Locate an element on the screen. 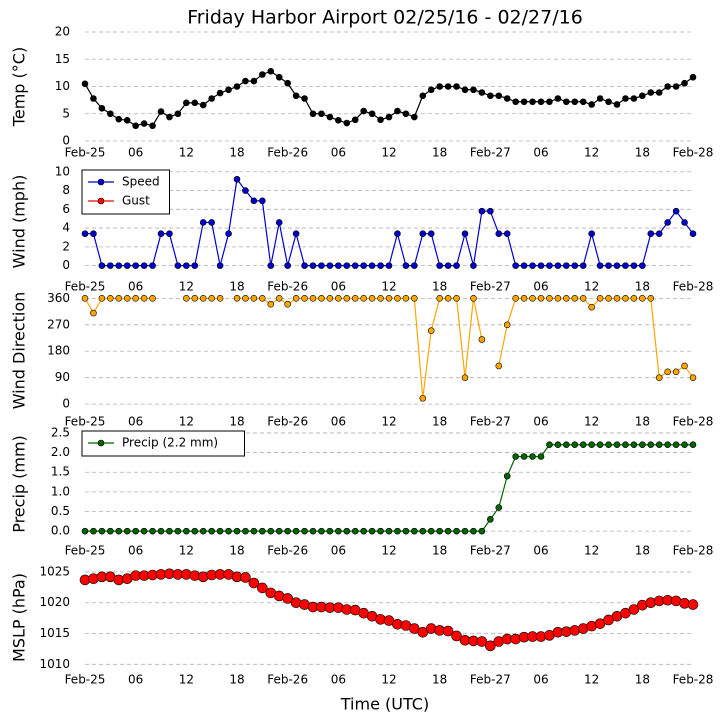 This screenshot has width=725, height=725. y-axis-label: Wind (mph) is located at coordinates (19, 222).